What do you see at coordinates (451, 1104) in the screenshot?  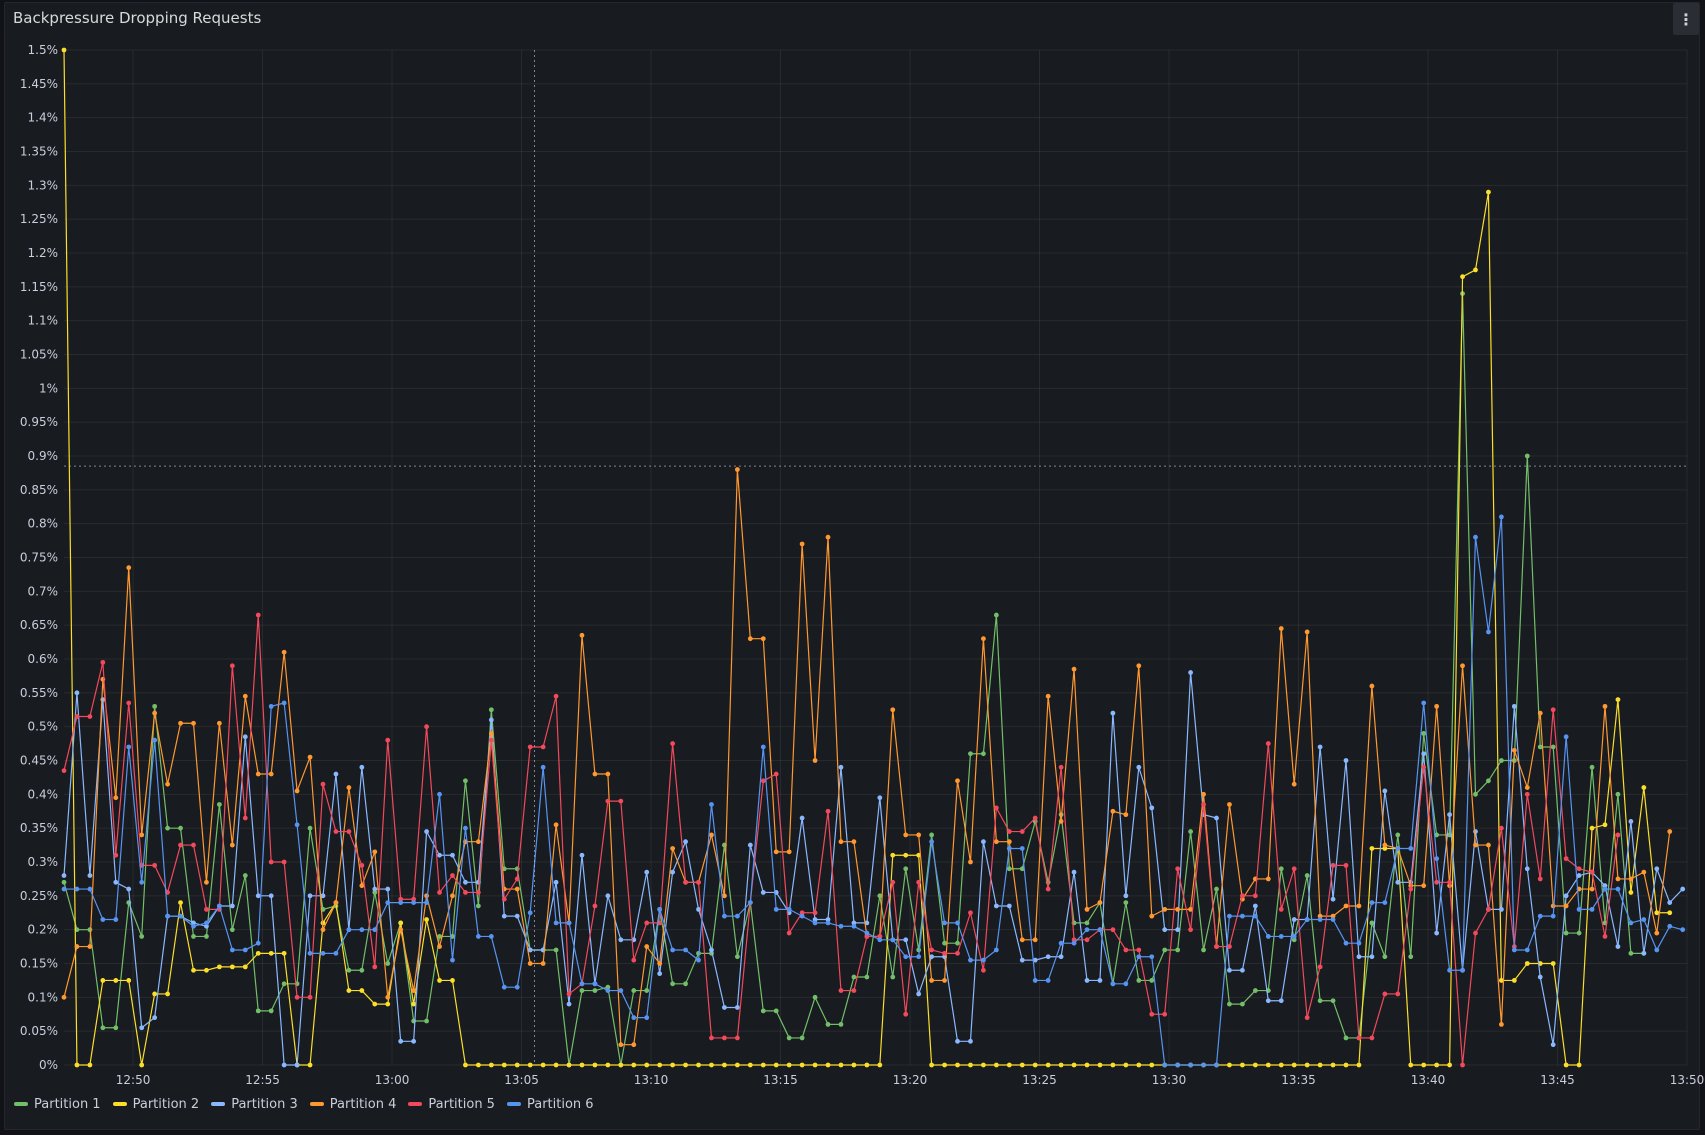 I see `legend-item: Partition 5` at bounding box center [451, 1104].